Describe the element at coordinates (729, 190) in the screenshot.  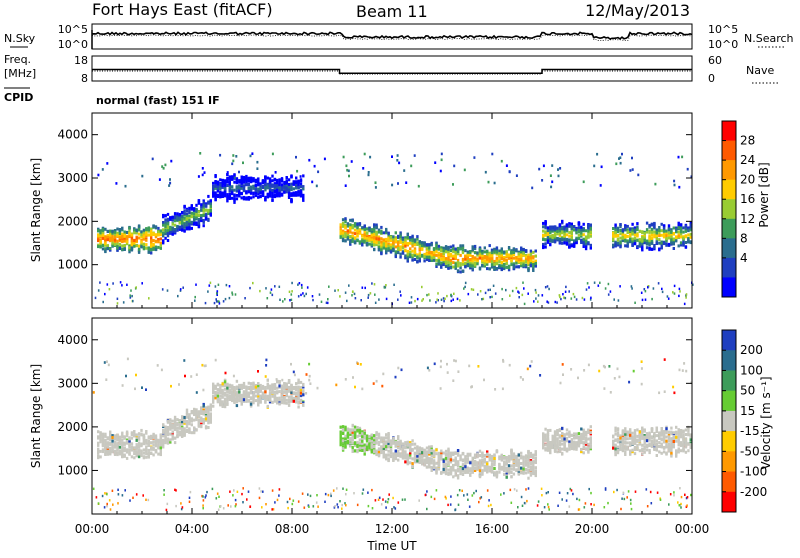
I see `colorbar-swatch` at that location.